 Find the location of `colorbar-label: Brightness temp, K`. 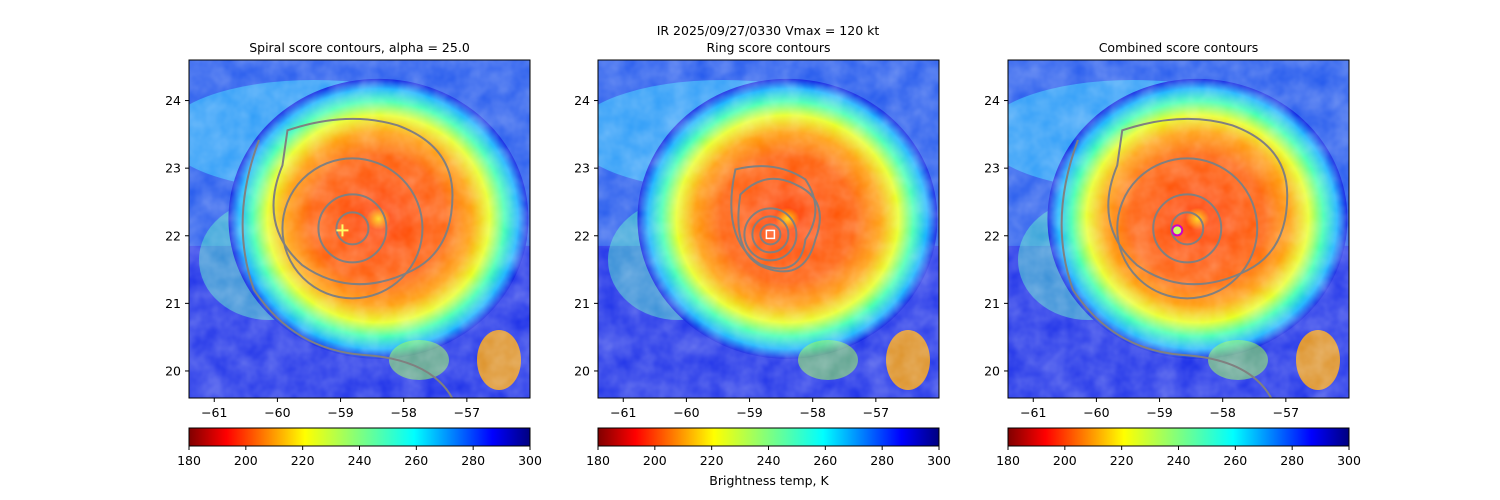

colorbar-label: Brightness temp, K is located at coordinates (769, 480).